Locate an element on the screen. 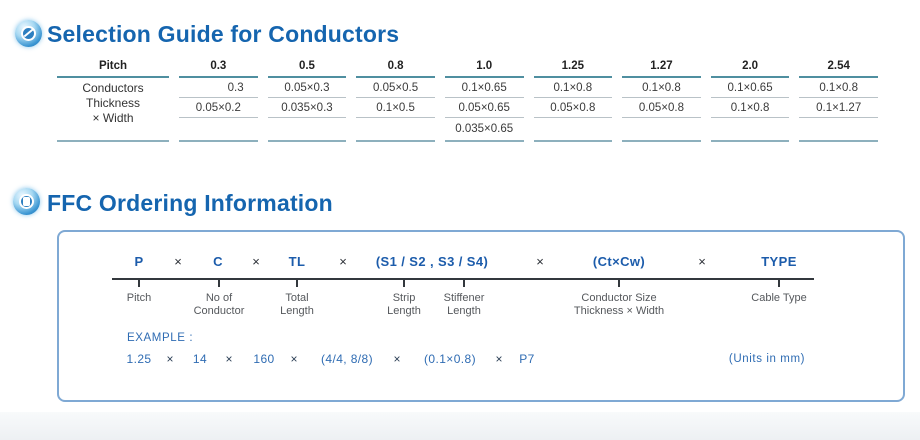  table-header-pitch: Pitch is located at coordinates (113, 67).